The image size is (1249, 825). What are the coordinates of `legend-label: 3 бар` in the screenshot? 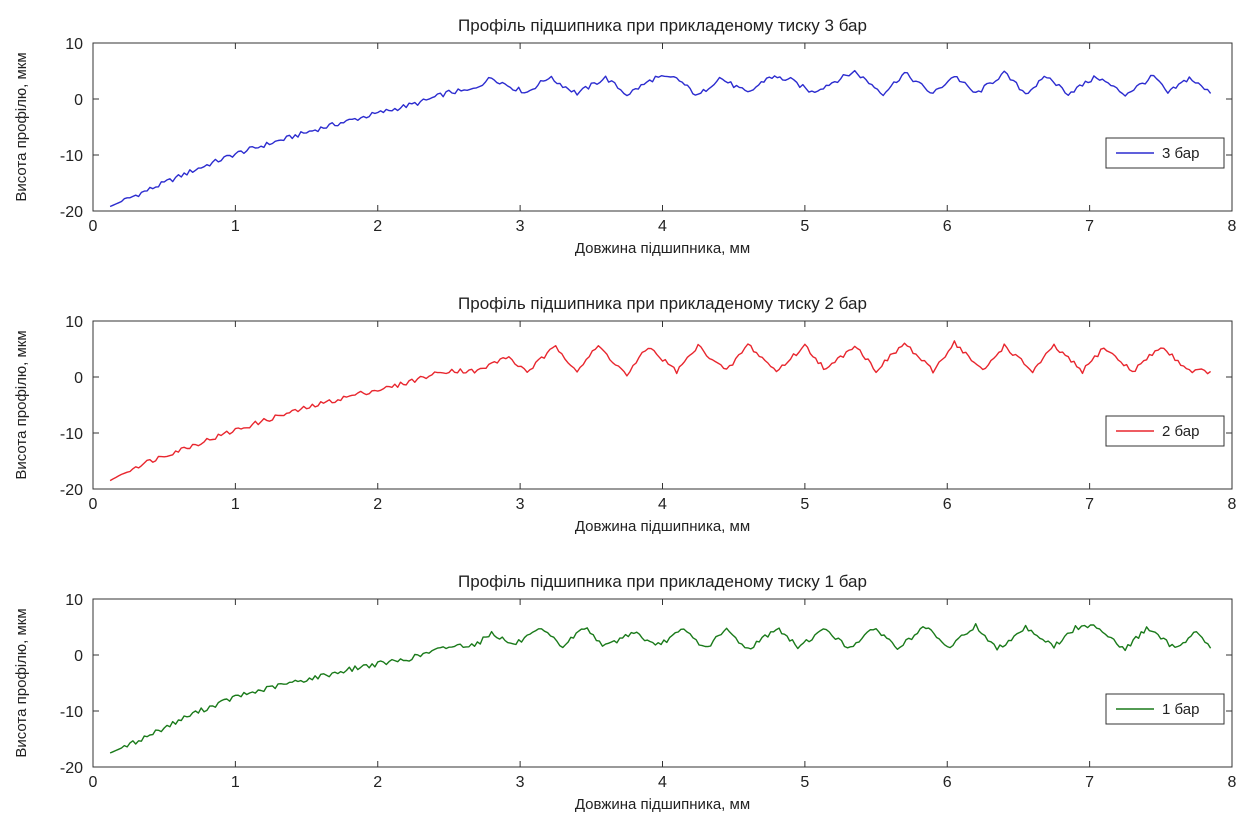 It's located at (1180, 153).